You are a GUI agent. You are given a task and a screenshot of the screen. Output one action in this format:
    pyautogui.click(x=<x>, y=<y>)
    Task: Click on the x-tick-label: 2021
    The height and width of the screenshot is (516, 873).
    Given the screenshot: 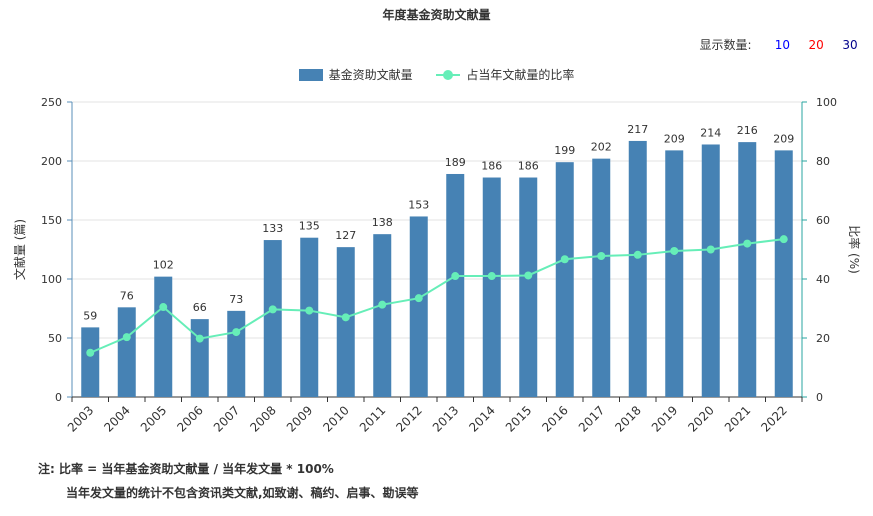 What is the action you would take?
    pyautogui.click(x=737, y=418)
    